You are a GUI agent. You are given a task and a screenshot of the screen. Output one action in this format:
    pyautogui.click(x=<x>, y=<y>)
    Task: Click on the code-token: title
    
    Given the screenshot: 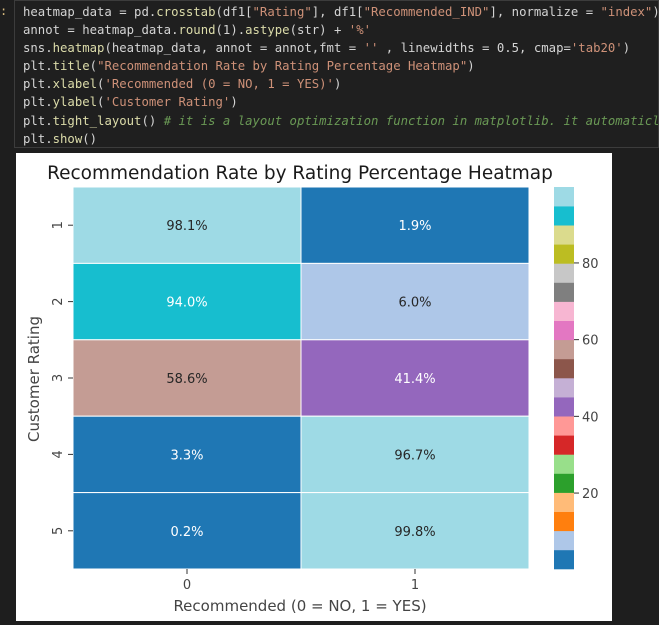 What is the action you would take?
    pyautogui.click(x=71, y=66)
    